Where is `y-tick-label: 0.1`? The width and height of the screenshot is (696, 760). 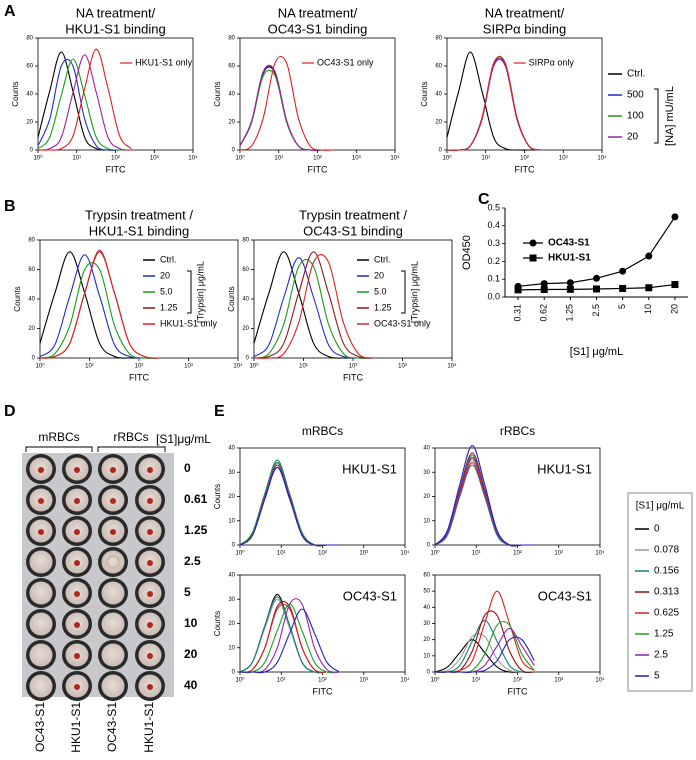 y-tick-label: 0.1 is located at coordinates (493, 279).